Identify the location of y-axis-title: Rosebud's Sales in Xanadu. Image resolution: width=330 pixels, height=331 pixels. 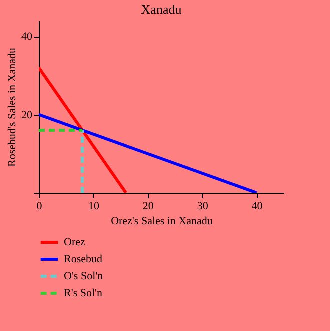
(12, 107).